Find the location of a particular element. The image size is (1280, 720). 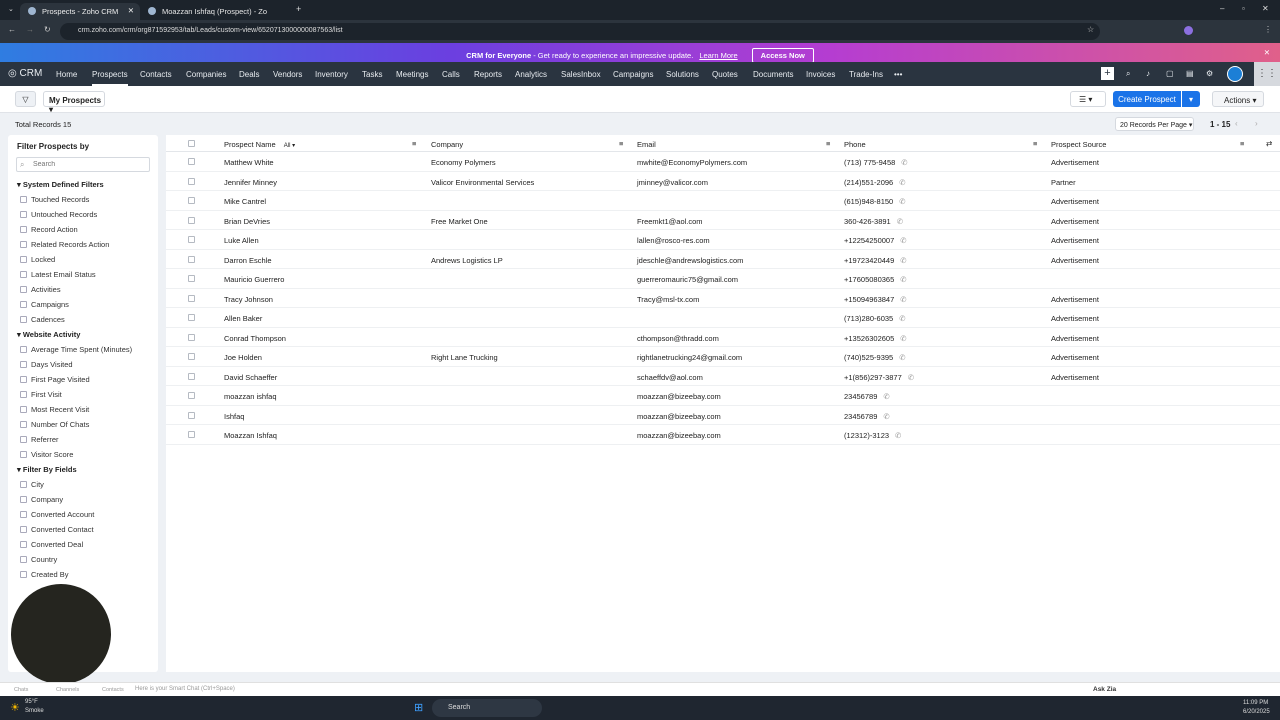

forward-icon: → is located at coordinates (30, 29).